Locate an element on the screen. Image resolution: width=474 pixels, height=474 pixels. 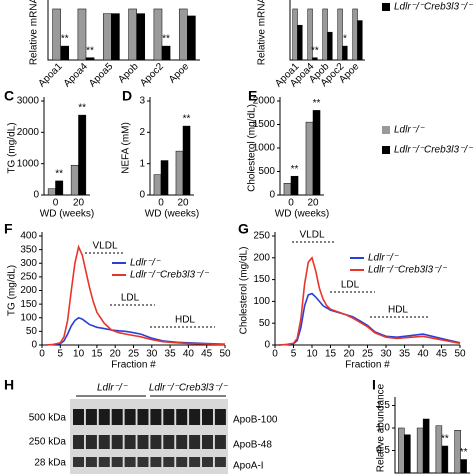
significance: * is located at coordinates (345, 39).